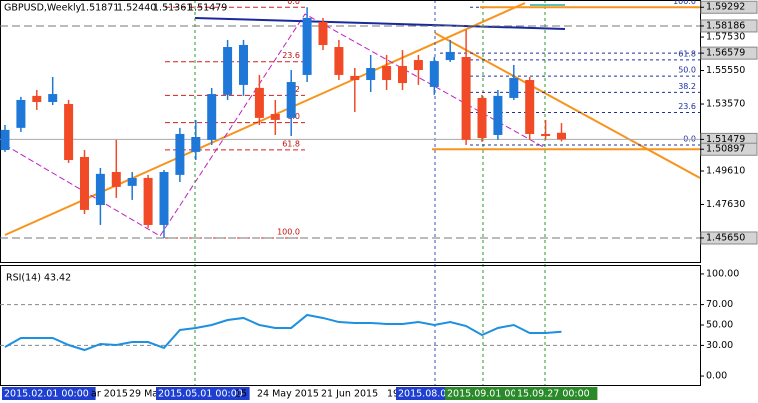  I want to click on x-tick-label: 15, so click(241, 394).